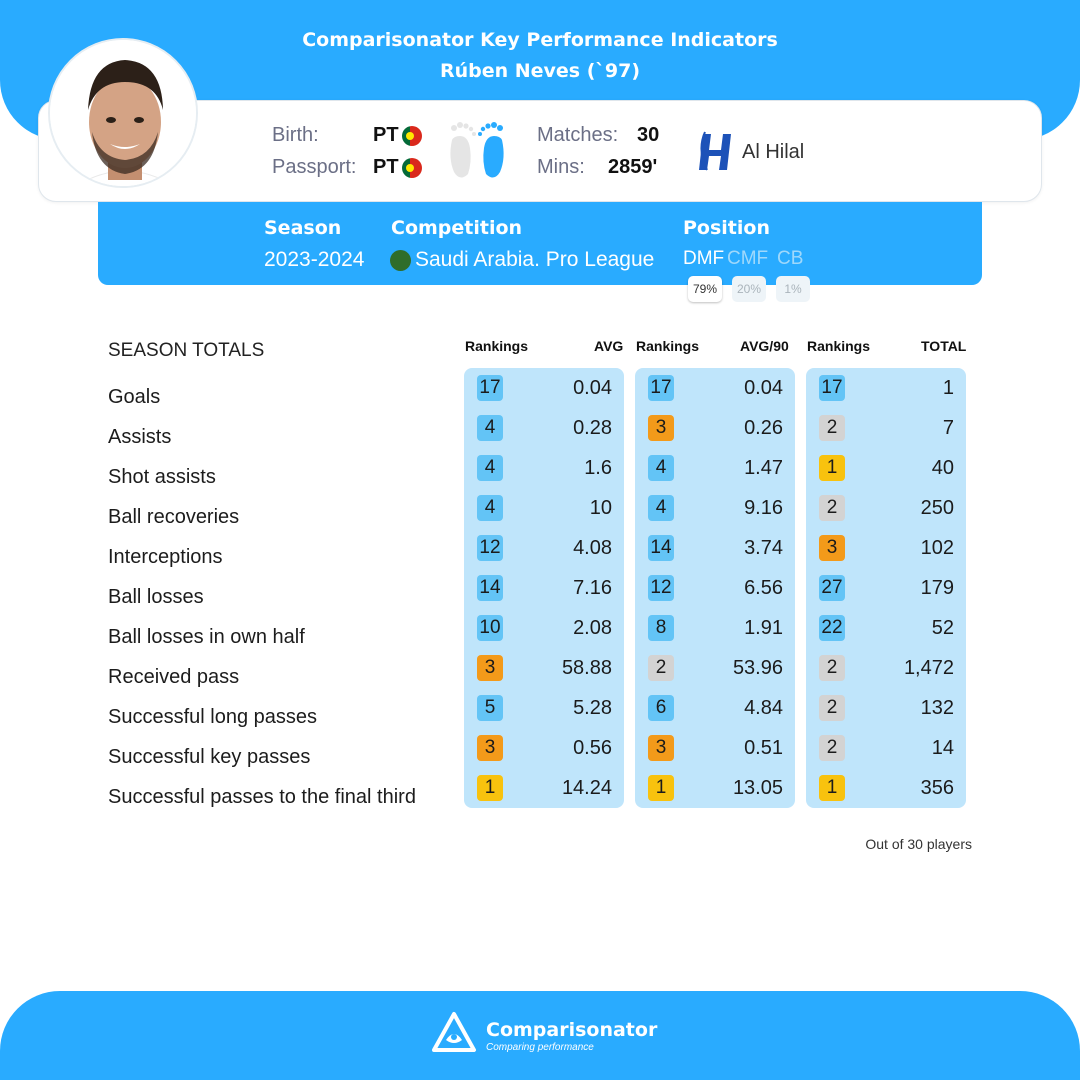 Image resolution: width=1080 pixels, height=1080 pixels. What do you see at coordinates (705, 289) in the screenshot?
I see `position-pct-primary: 79%` at bounding box center [705, 289].